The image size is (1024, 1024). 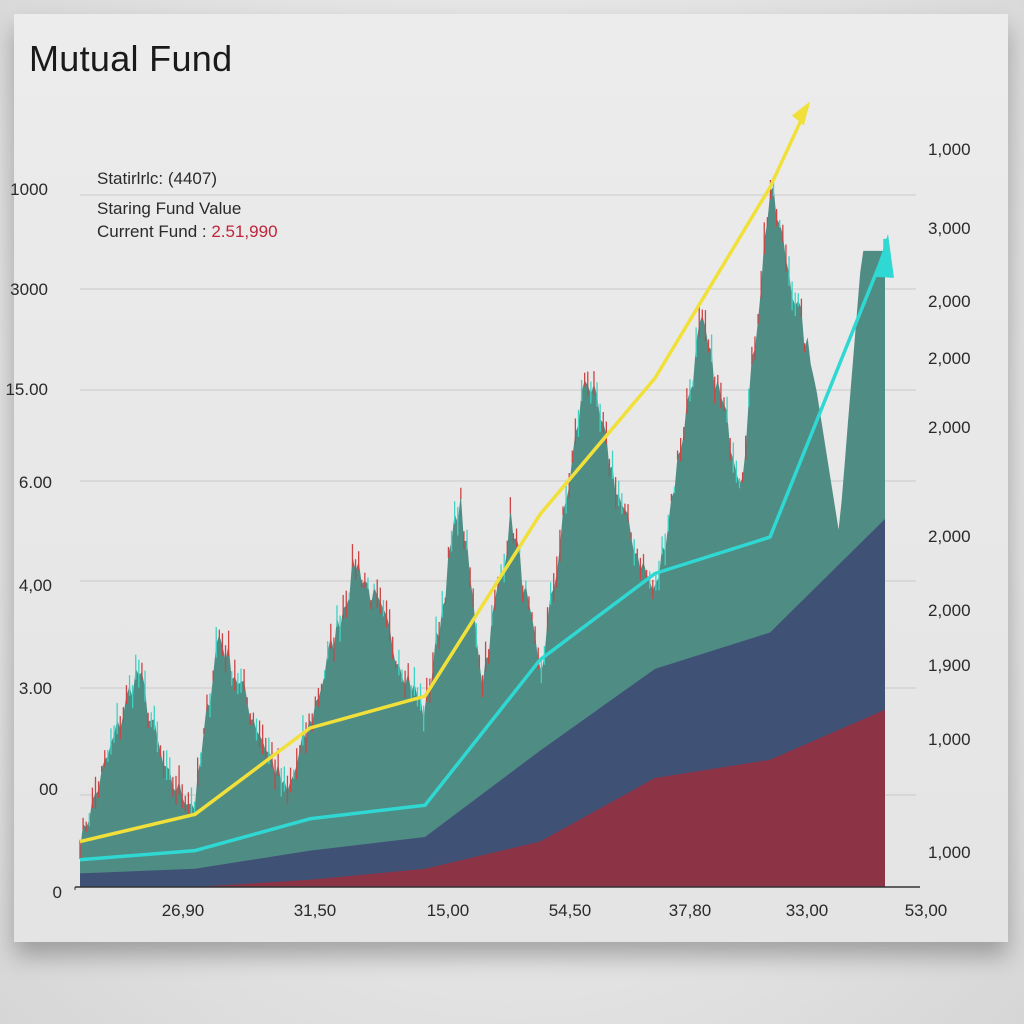 I want to click on x-tick-label: 31,50, so click(x=315, y=910).